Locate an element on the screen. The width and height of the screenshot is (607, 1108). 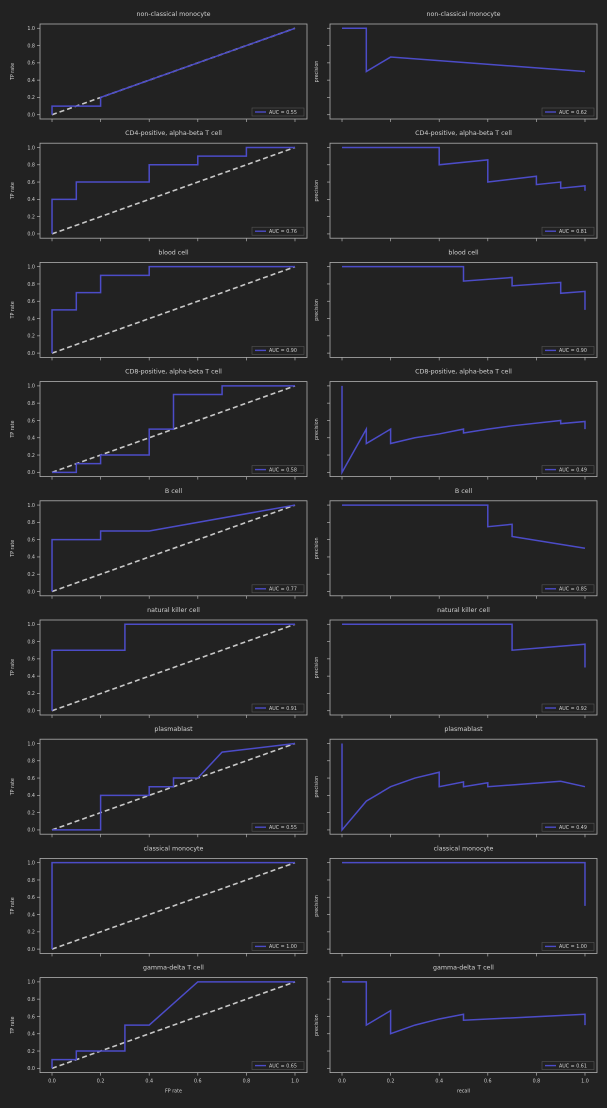
legend-label: AUC = 0.92 is located at coordinates (573, 709).